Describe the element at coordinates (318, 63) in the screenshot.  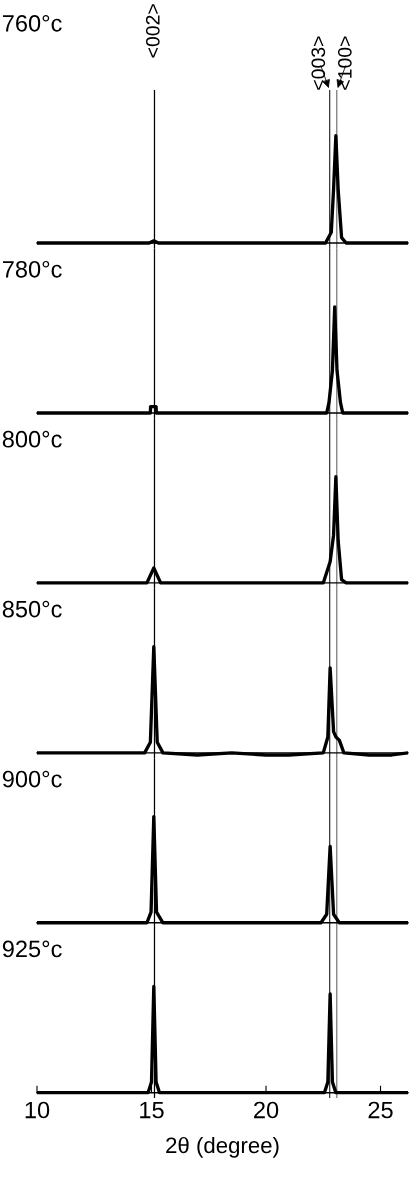
I see `text: <003>` at that location.